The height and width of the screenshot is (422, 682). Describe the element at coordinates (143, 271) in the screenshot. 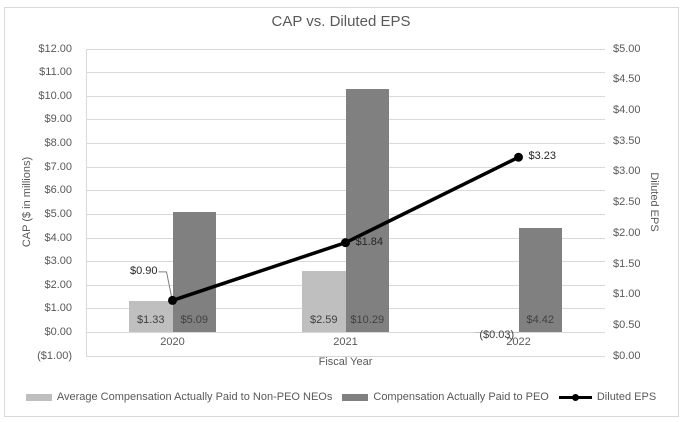

I see `eps-data-label: $0.90` at that location.